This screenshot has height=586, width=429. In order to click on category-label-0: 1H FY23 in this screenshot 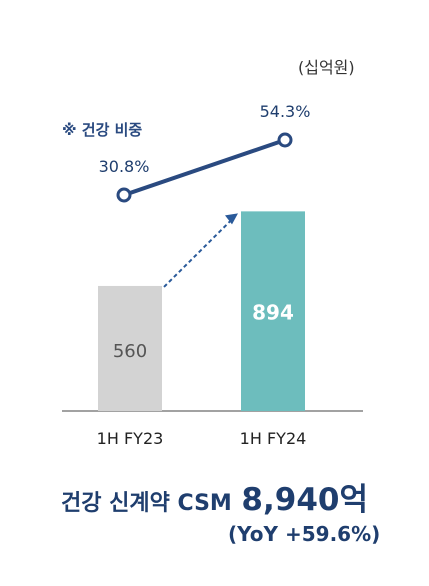, I will do `click(130, 438)`.